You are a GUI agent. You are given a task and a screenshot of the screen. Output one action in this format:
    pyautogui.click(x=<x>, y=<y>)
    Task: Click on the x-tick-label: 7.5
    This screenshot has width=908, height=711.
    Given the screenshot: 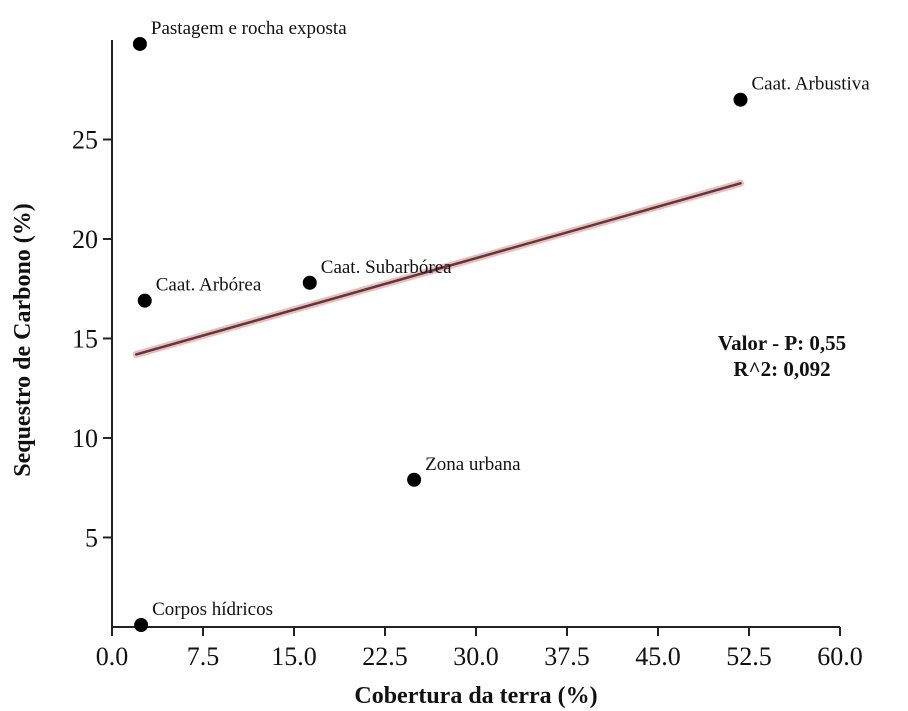 What is the action you would take?
    pyautogui.click(x=203, y=656)
    